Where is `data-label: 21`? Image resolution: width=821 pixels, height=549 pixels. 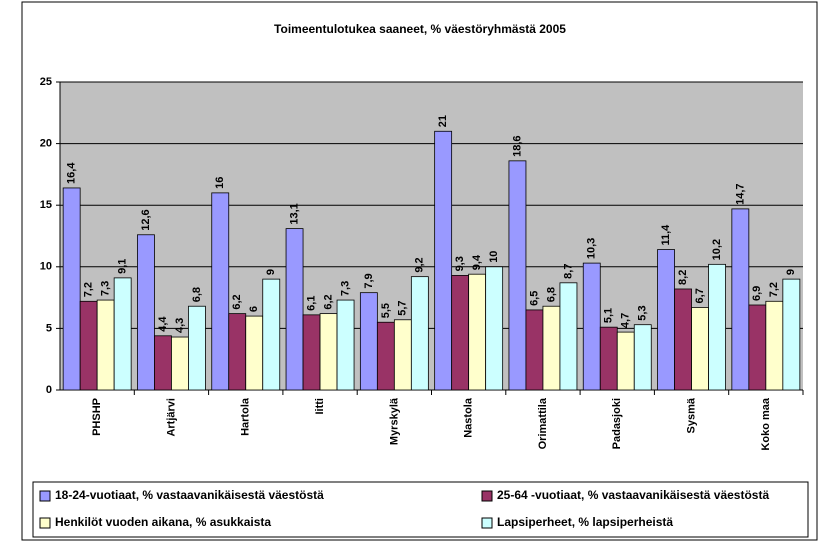
data-label: 21 is located at coordinates (443, 121).